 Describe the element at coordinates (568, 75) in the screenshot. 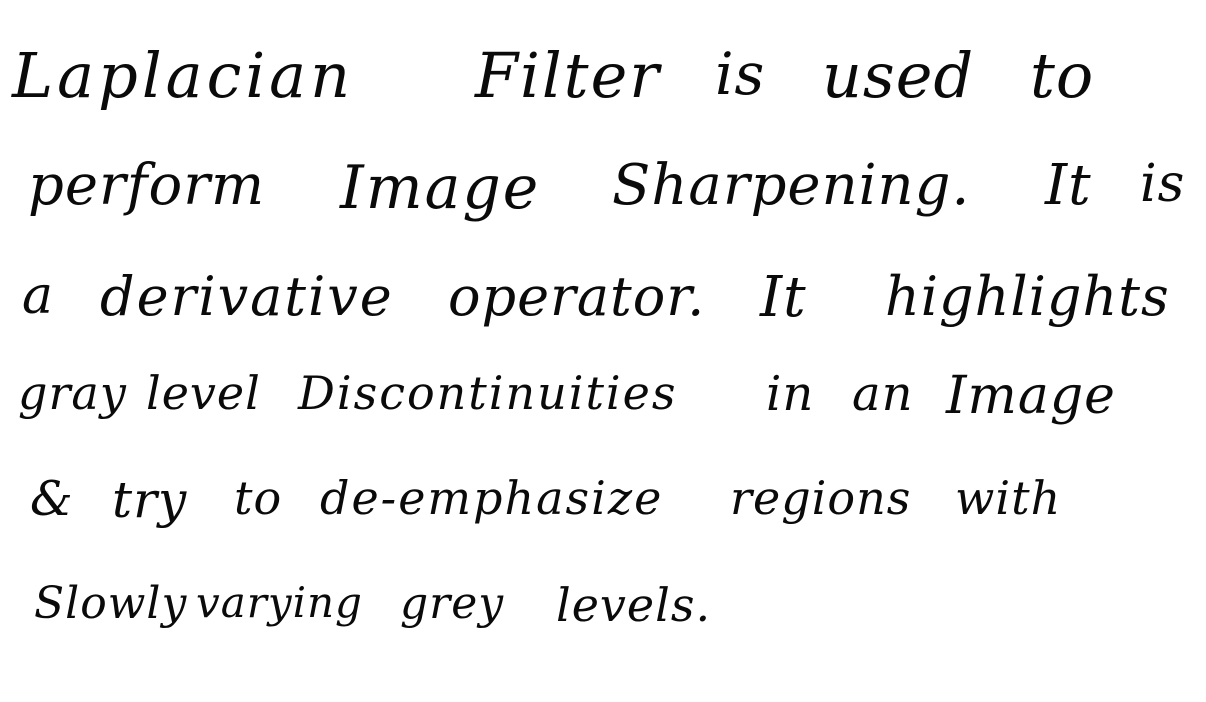

I see `note-word: Filter` at that location.